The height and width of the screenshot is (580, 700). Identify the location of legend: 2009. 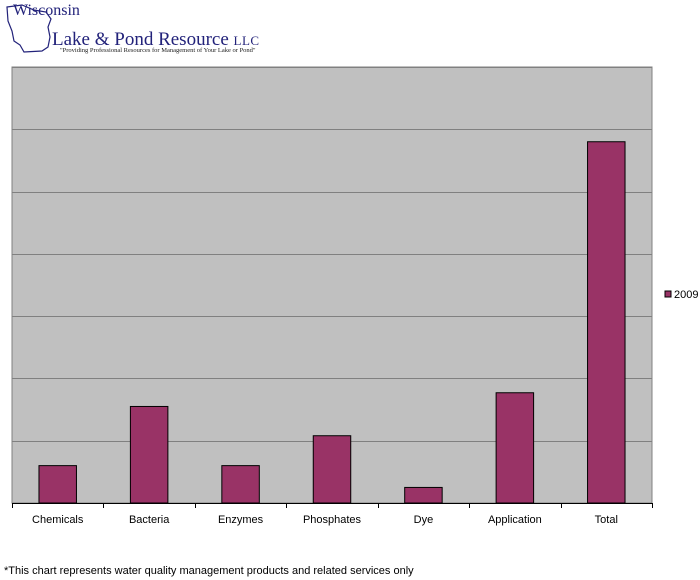
(681, 295).